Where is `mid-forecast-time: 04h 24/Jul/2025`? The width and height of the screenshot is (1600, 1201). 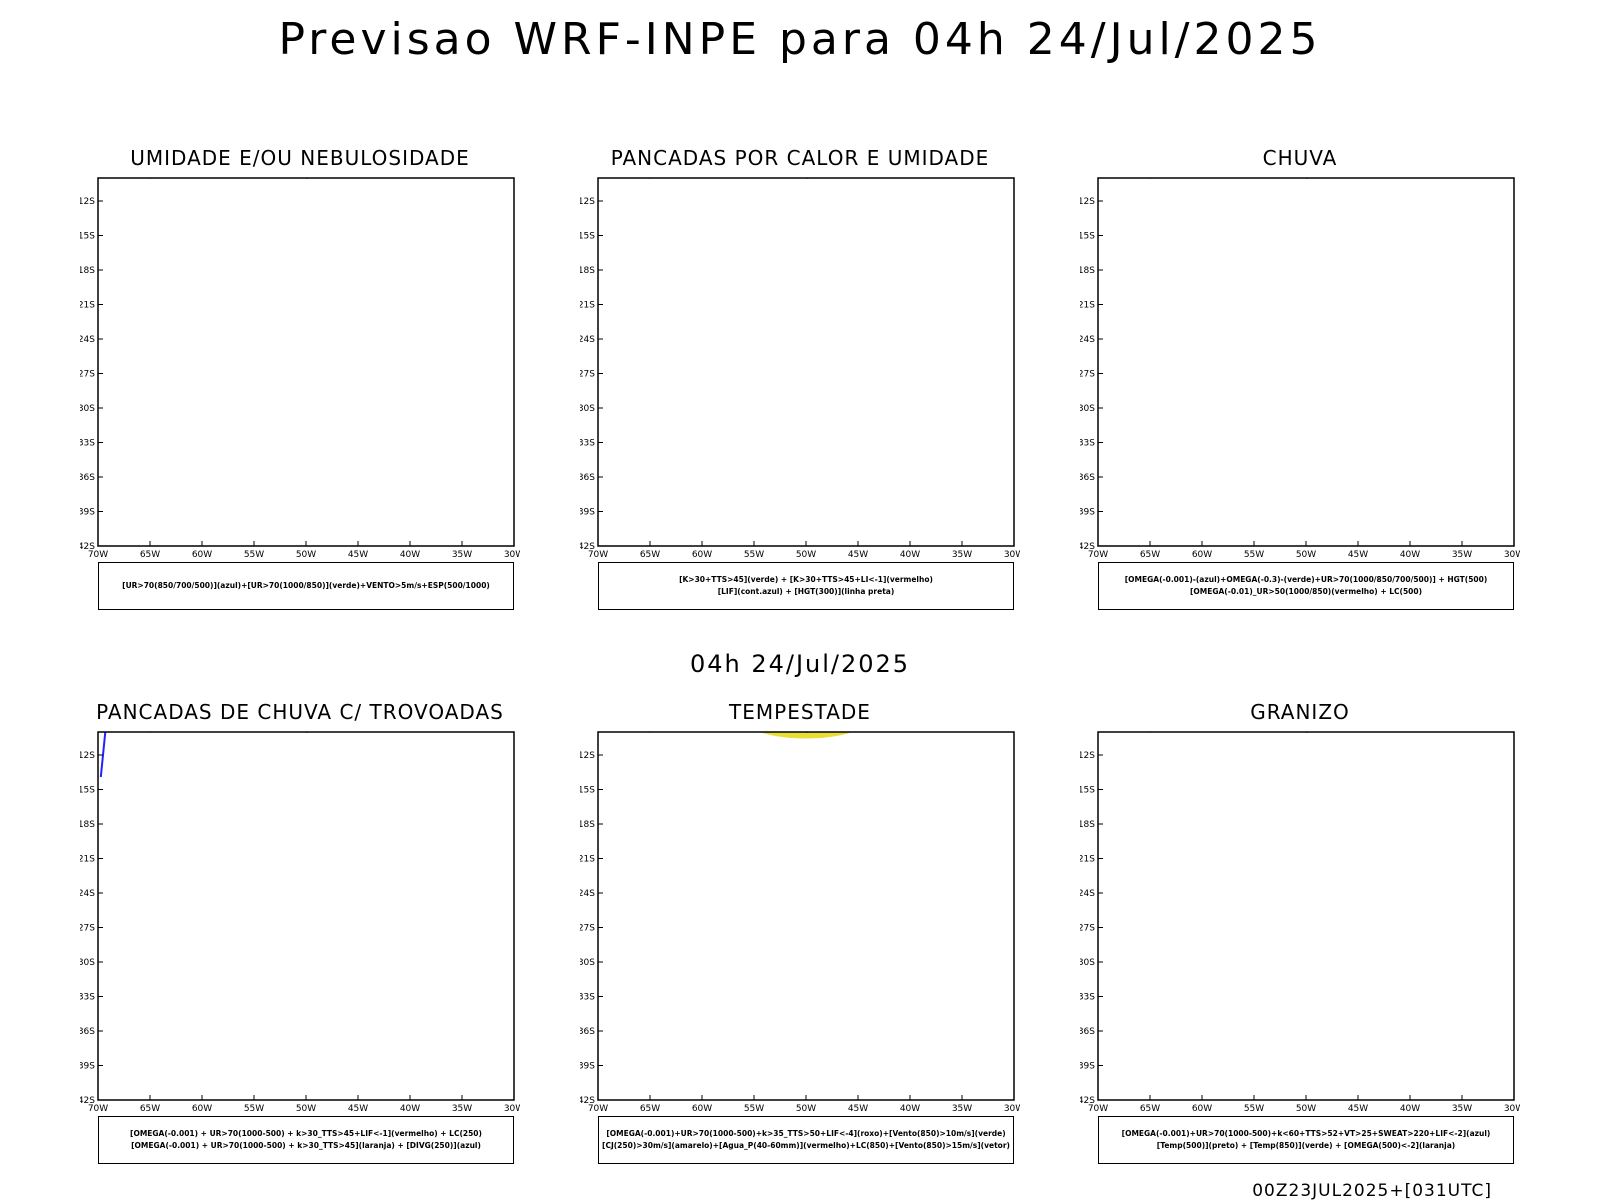 mid-forecast-time: 04h 24/Jul/2025 is located at coordinates (800, 664).